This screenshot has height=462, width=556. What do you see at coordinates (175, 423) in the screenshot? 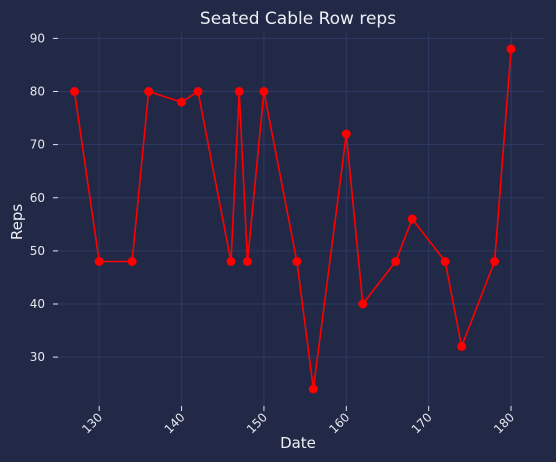
I see `x-tick-label: 140` at bounding box center [175, 423].